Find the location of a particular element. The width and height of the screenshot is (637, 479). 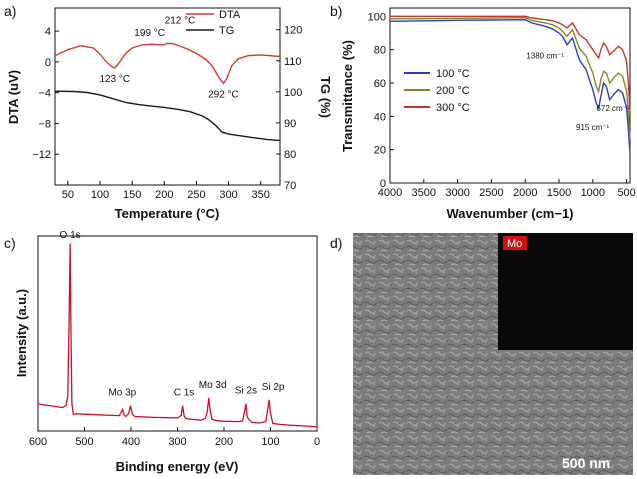

scale-bar-label: 500 nm is located at coordinates (586, 463).